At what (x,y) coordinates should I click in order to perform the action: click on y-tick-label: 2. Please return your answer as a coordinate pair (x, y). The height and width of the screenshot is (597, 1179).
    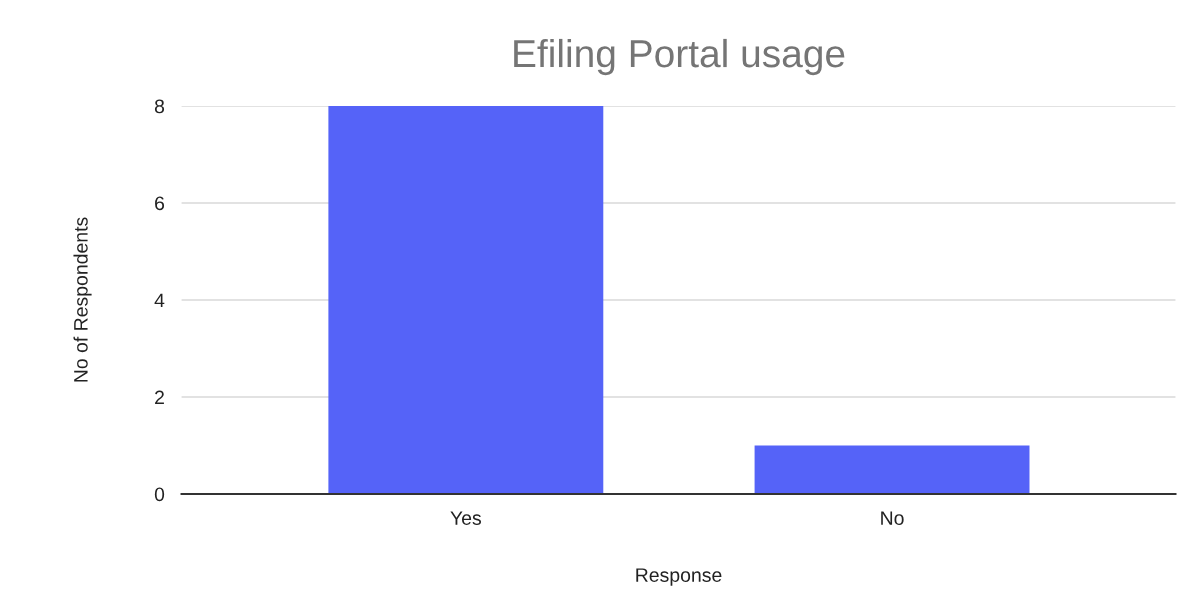
    Looking at the image, I should click on (159, 397).